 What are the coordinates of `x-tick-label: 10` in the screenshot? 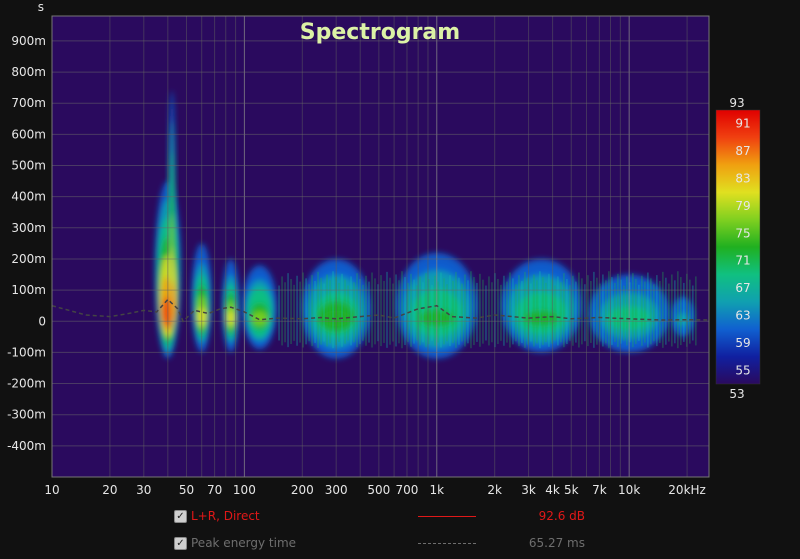 It's located at (51, 490).